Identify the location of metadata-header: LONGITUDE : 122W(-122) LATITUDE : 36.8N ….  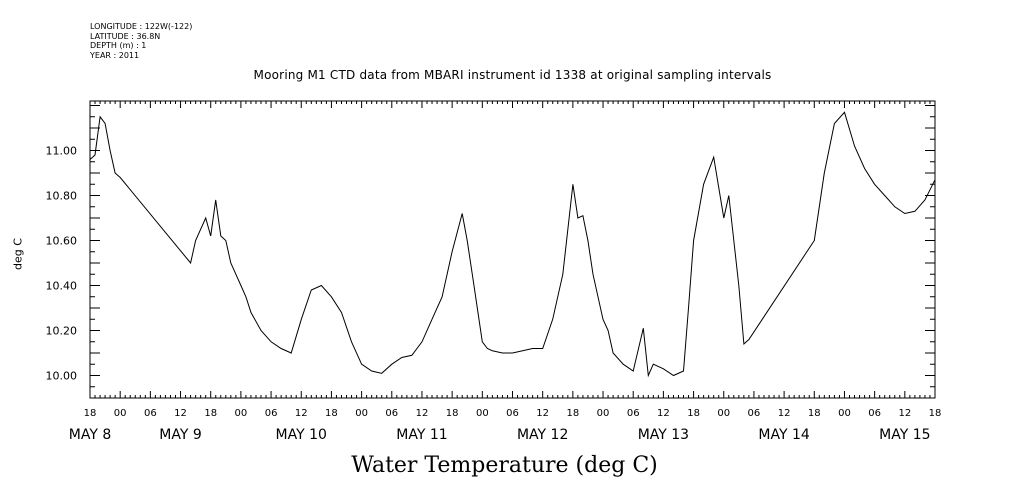
(141, 41).